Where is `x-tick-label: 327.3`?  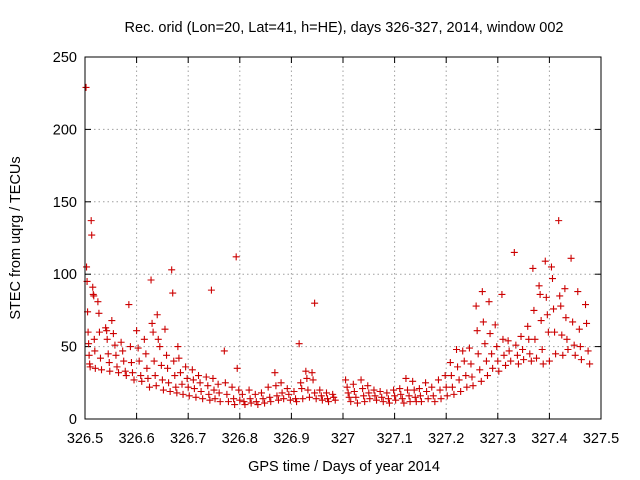
x-tick-label: 327.3 is located at coordinates (498, 439).